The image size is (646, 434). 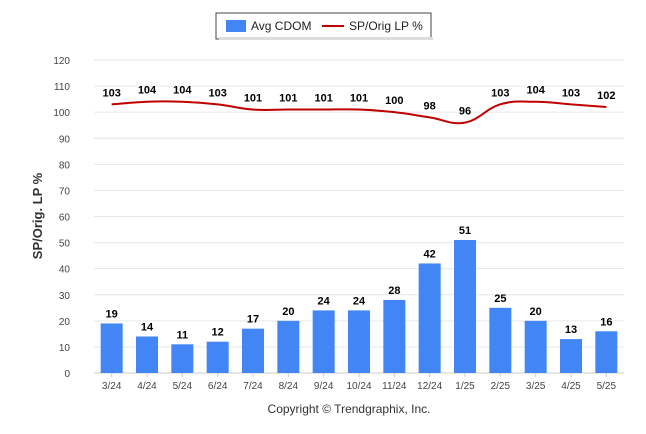 What do you see at coordinates (65, 322) in the screenshot?
I see `y-tick-label: 20` at bounding box center [65, 322].